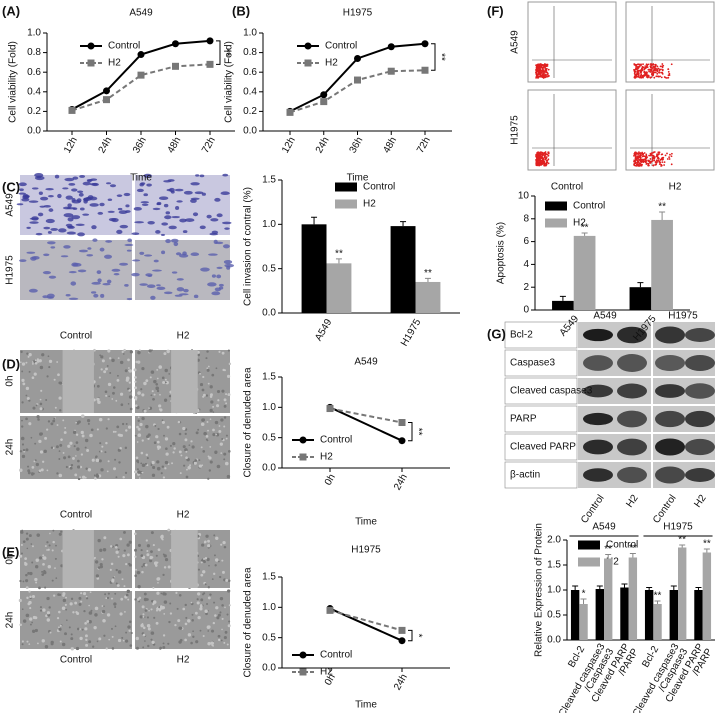 The width and height of the screenshot is (720, 718). Describe the element at coordinates (612, 562) in the screenshot. I see `legend-label: H2` at that location.